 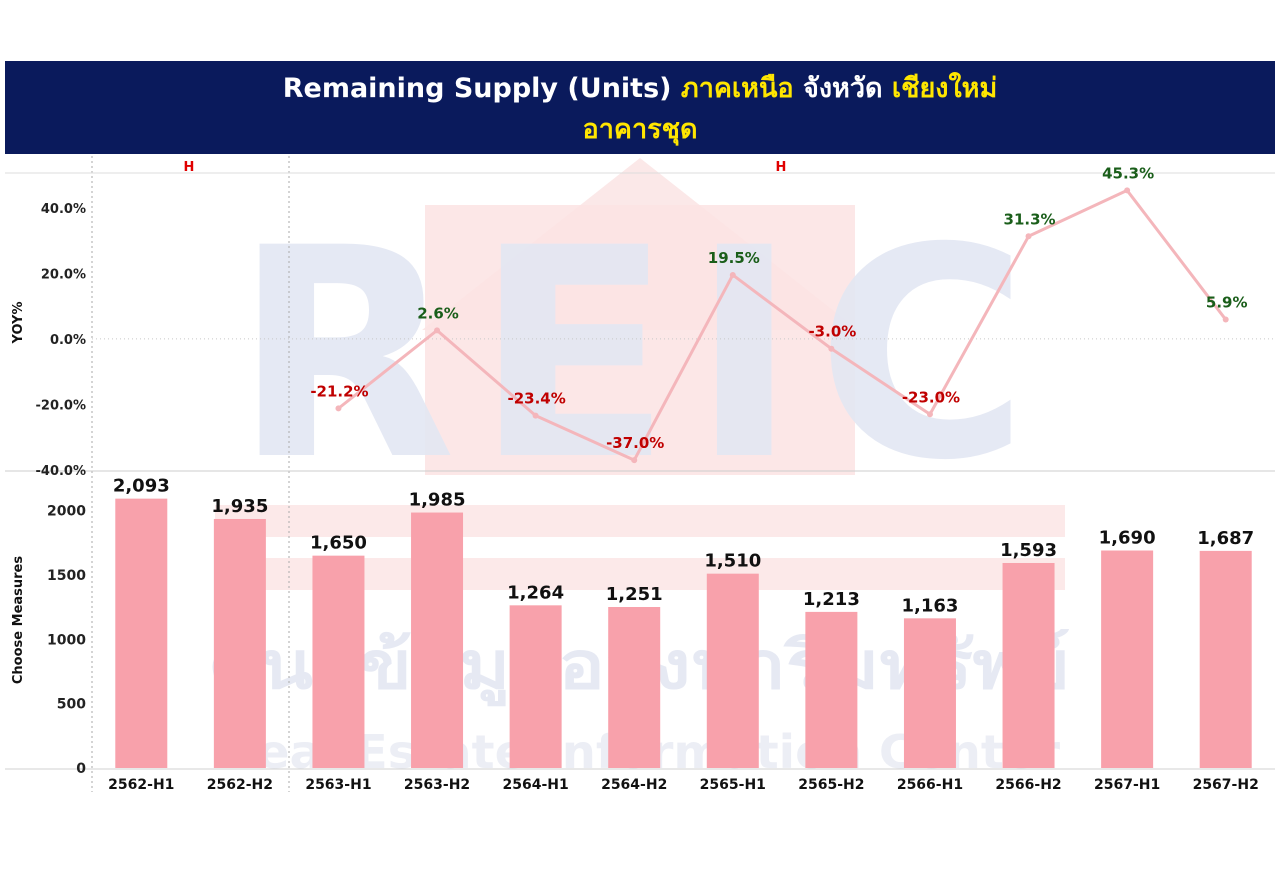 I want to click on units-data-label-2562-H2: 1,935, so click(x=239, y=506).